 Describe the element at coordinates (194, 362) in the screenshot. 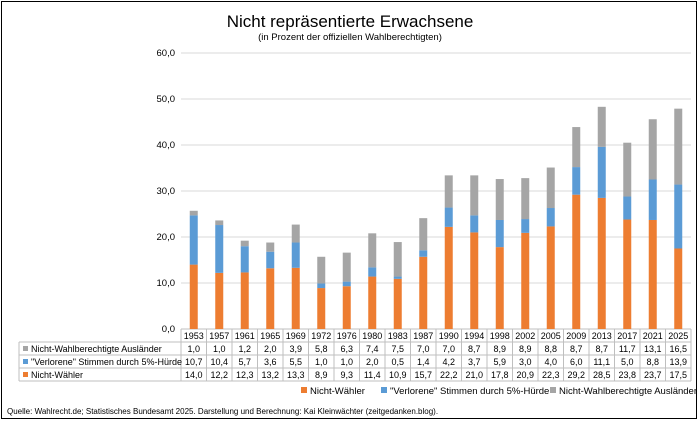

I see `data-label: 10,7` at that location.